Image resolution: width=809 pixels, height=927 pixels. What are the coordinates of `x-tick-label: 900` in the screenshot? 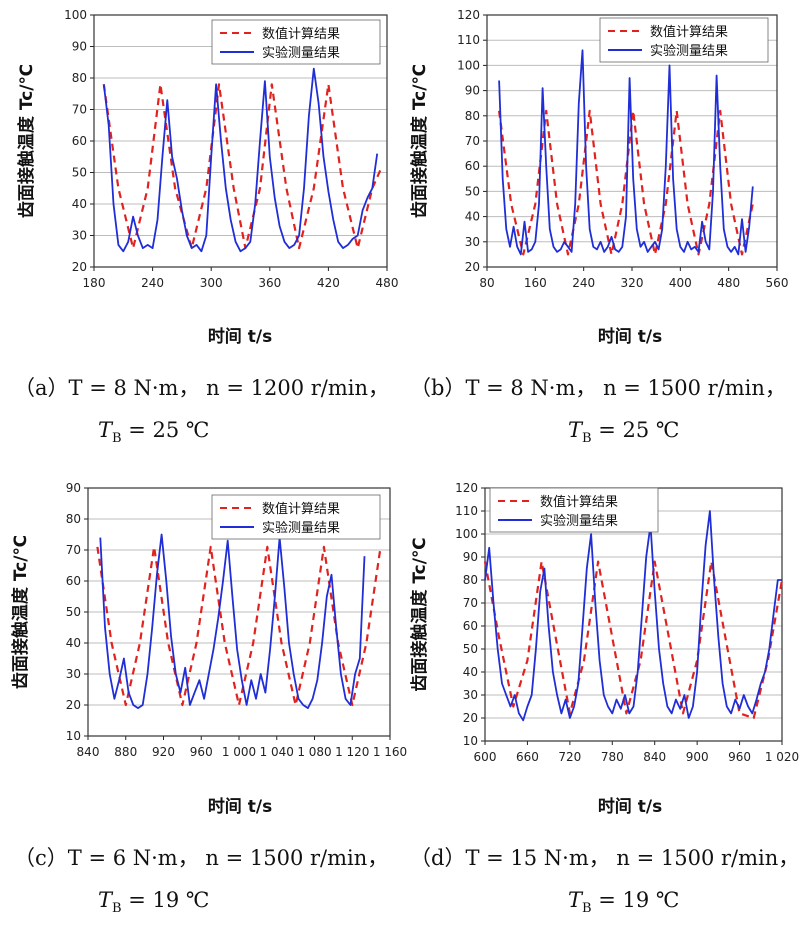 It's located at (697, 757).